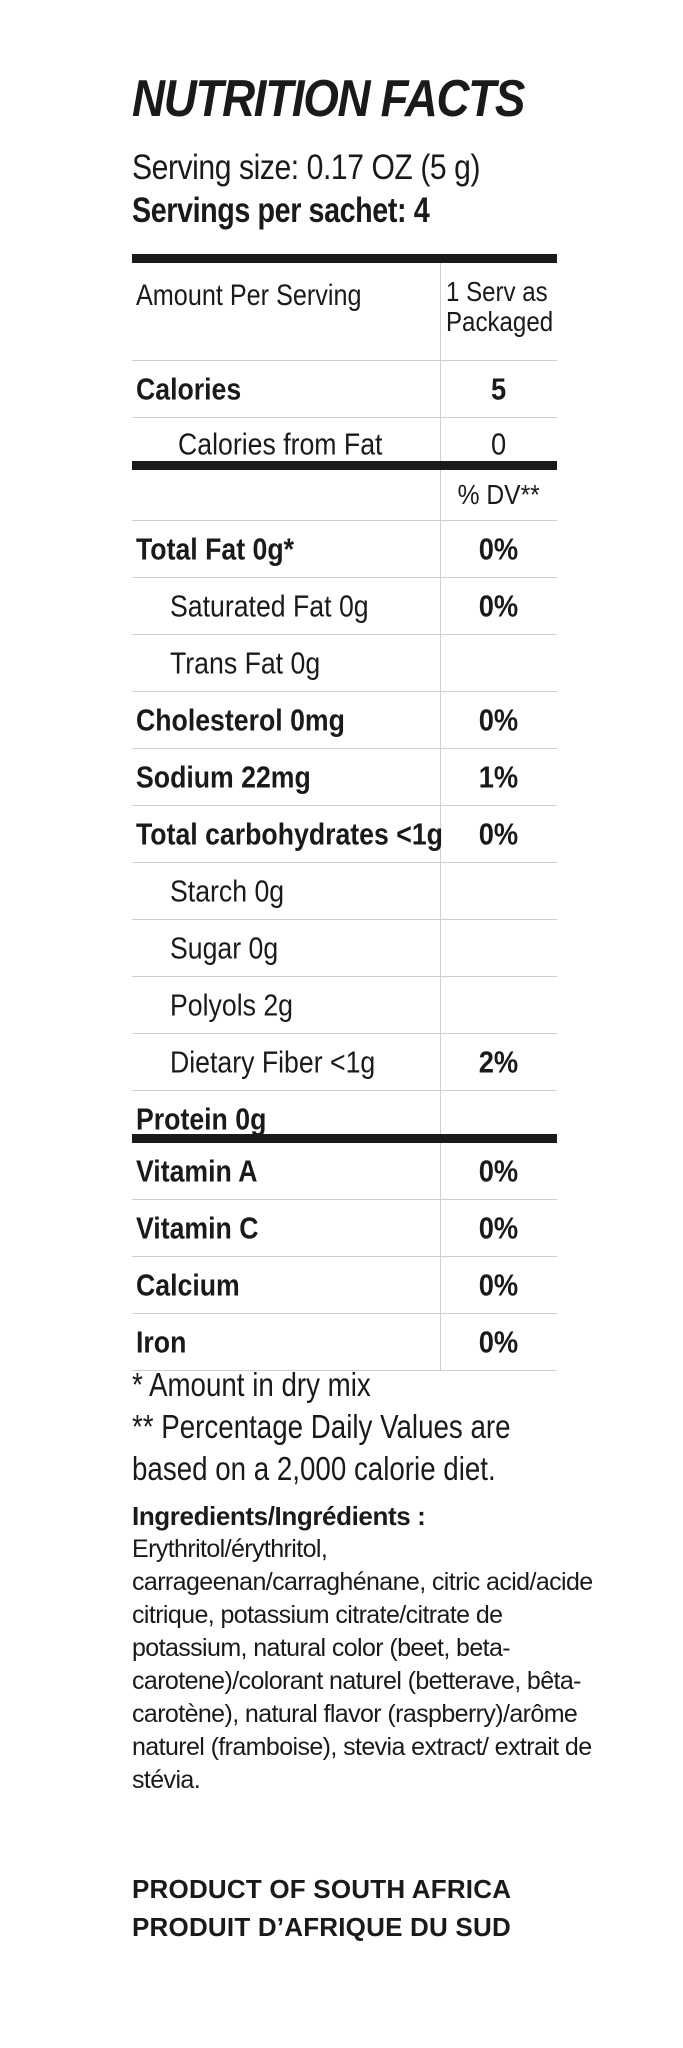  Describe the element at coordinates (197, 1171) in the screenshot. I see `vitamin-label: Vitamin A` at that location.